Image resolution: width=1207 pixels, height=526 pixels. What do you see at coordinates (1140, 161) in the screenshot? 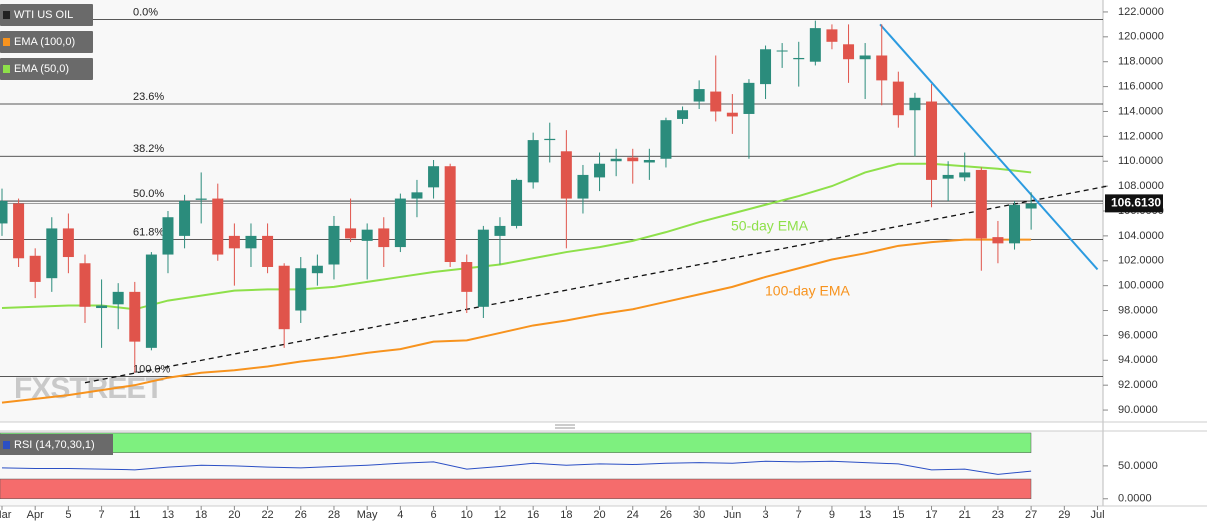
I see `y-tick-label: 110.0000` at bounding box center [1140, 161].